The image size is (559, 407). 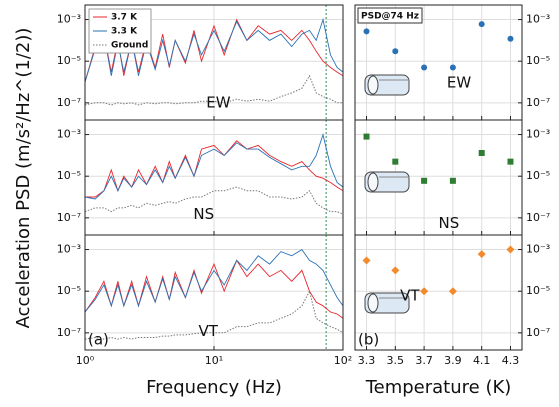 What do you see at coordinates (85, 360) in the screenshot?
I see `x-tick-label: 10⁰` at bounding box center [85, 360].